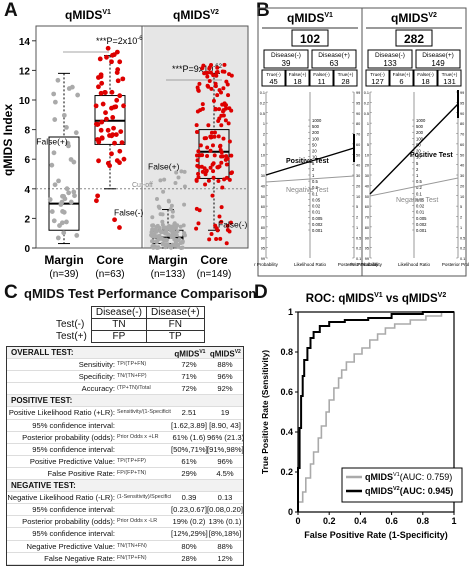 The width and height of the screenshot is (469, 566). Describe the element at coordinates (145, 485) in the screenshot. I see `perf-formula` at that location.